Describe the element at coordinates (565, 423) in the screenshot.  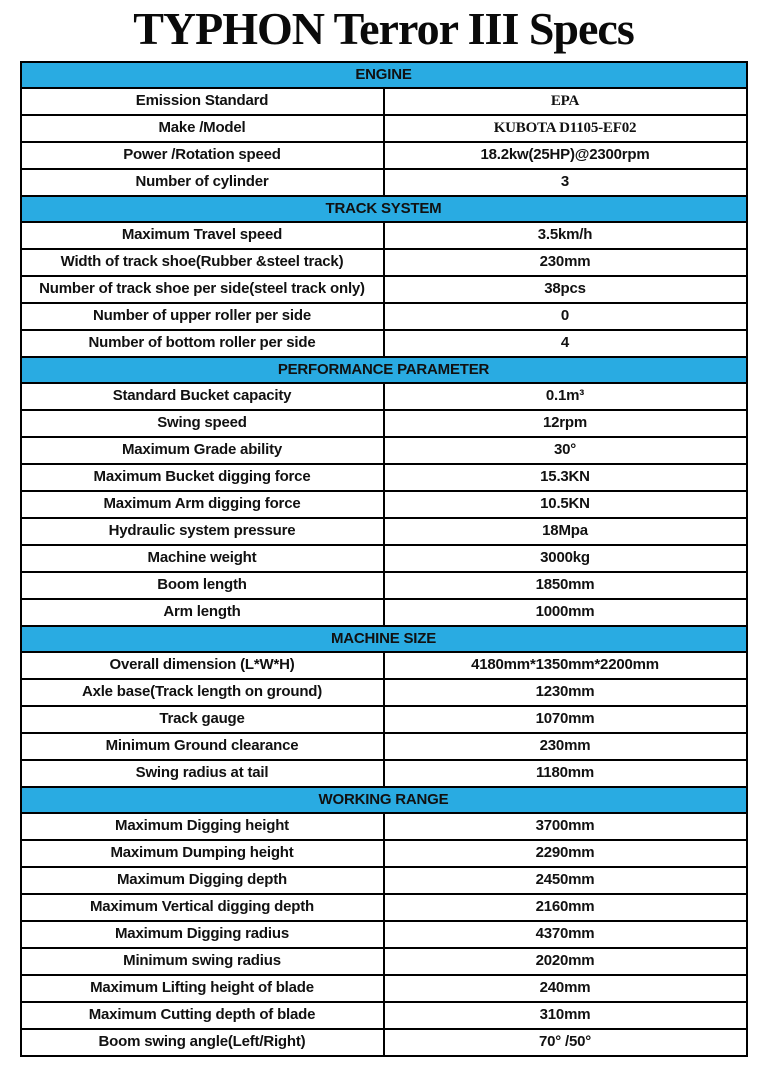
I see `spec-value: 12rpm` at that location.